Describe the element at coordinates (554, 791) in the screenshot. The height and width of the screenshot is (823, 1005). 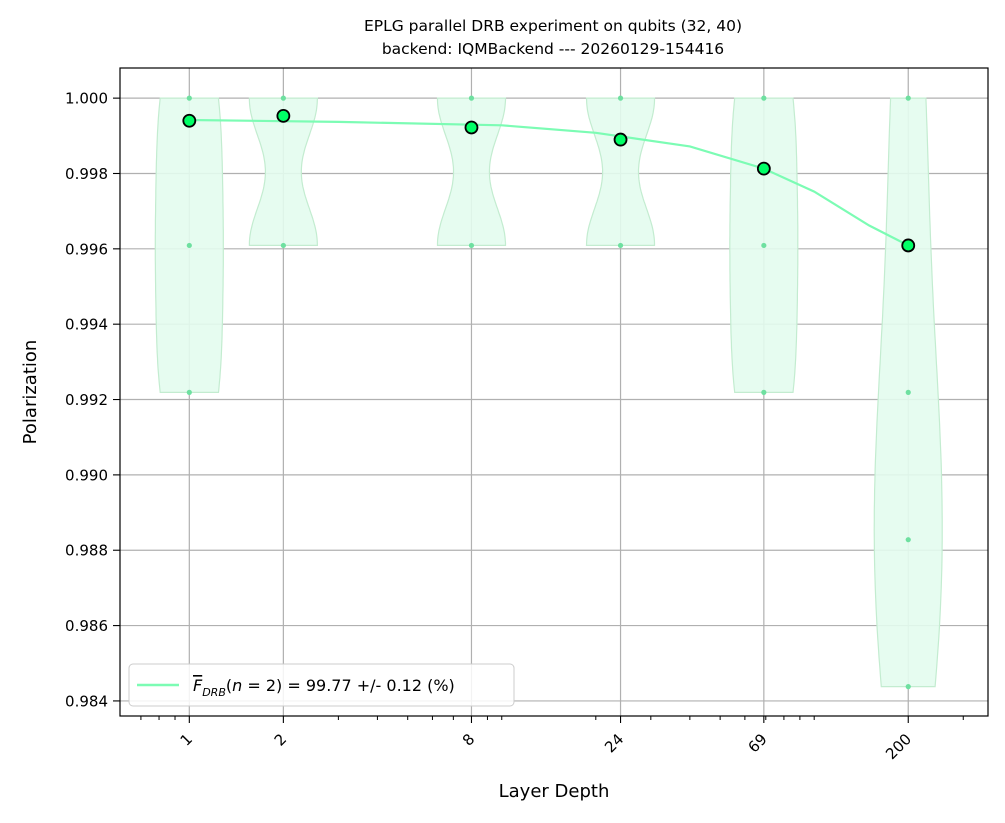
I see `x-axis-label: Layer Depth` at that location.